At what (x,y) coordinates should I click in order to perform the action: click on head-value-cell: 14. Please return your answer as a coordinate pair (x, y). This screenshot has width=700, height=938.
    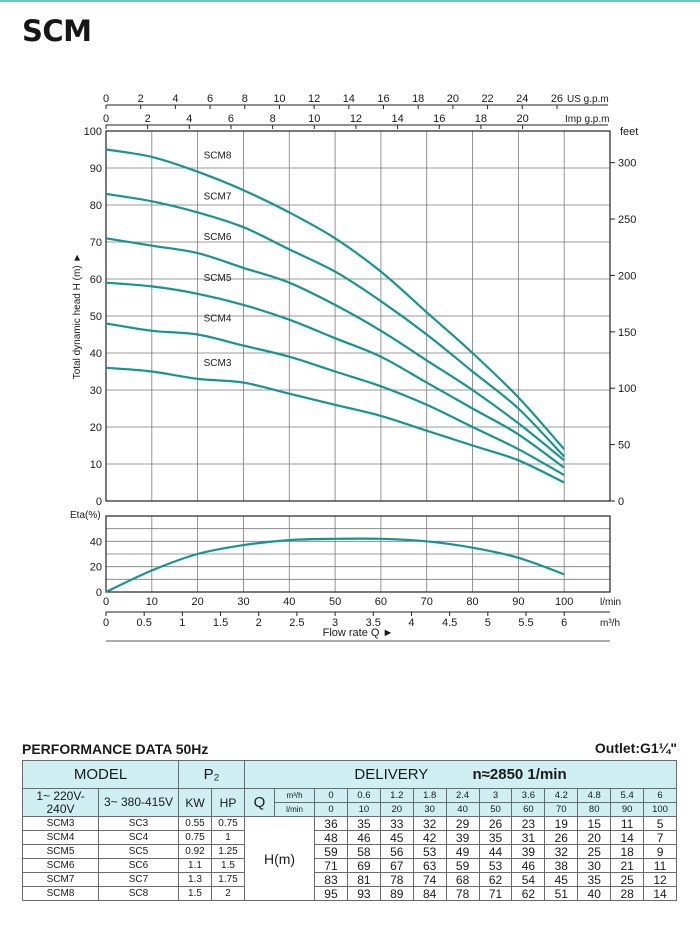
    Looking at the image, I should click on (627, 837).